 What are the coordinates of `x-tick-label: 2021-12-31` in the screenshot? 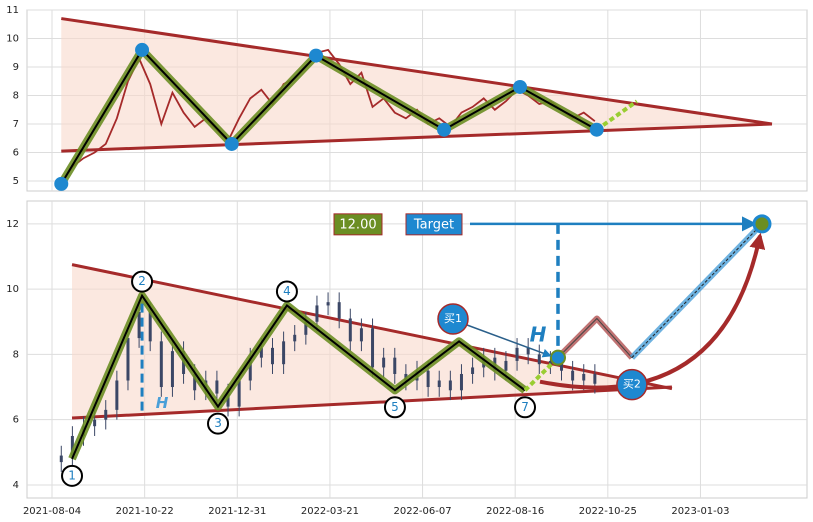 It's located at (237, 511).